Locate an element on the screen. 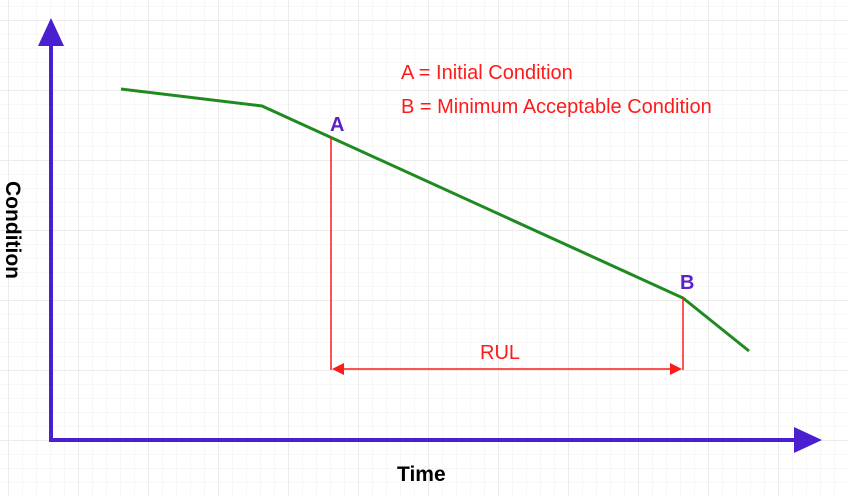 Image resolution: width=848 pixels, height=496 pixels. x-axis-label: Time is located at coordinates (421, 474).